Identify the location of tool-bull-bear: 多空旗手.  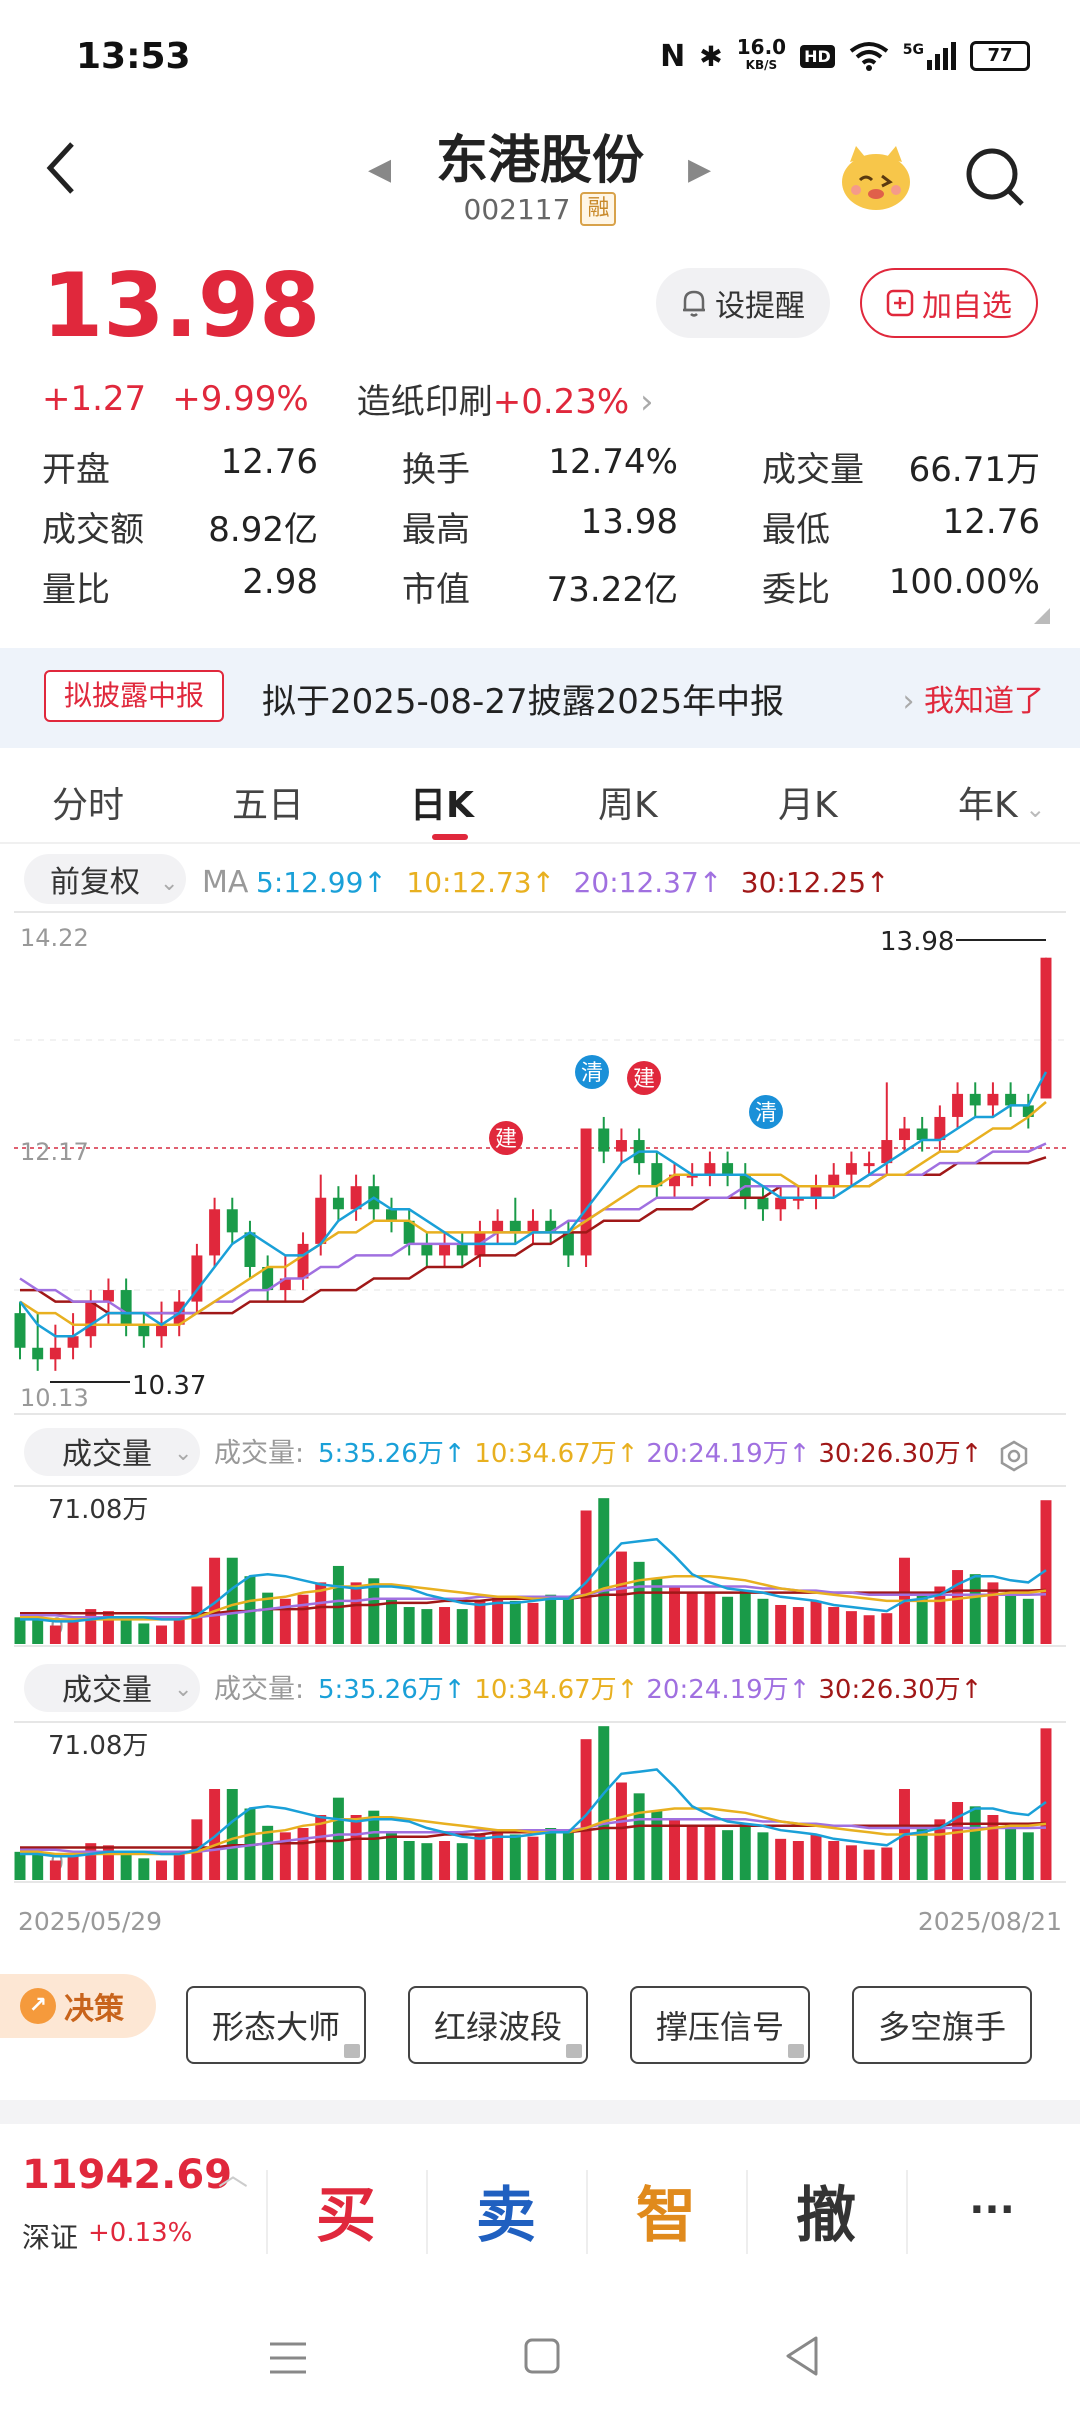
(942, 2025).